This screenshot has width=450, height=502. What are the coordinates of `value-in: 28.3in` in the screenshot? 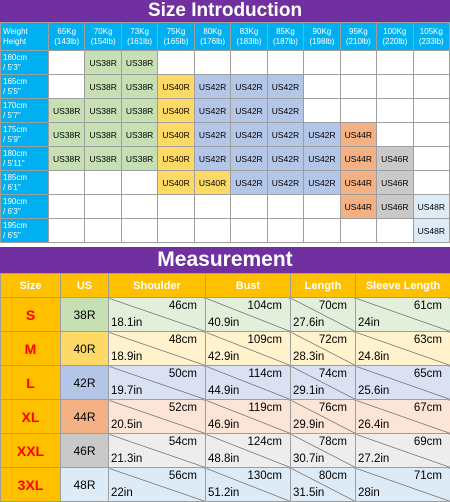 It's located at (308, 357).